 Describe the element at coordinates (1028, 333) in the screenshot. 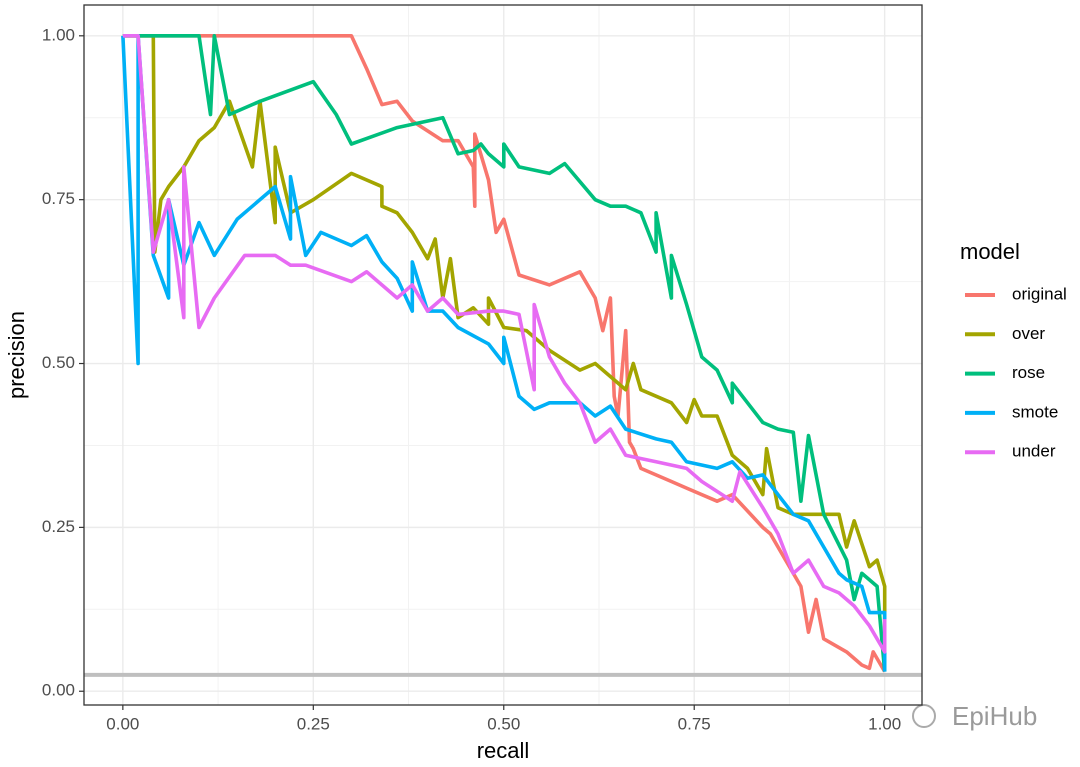

I see `legend-label: over` at that location.